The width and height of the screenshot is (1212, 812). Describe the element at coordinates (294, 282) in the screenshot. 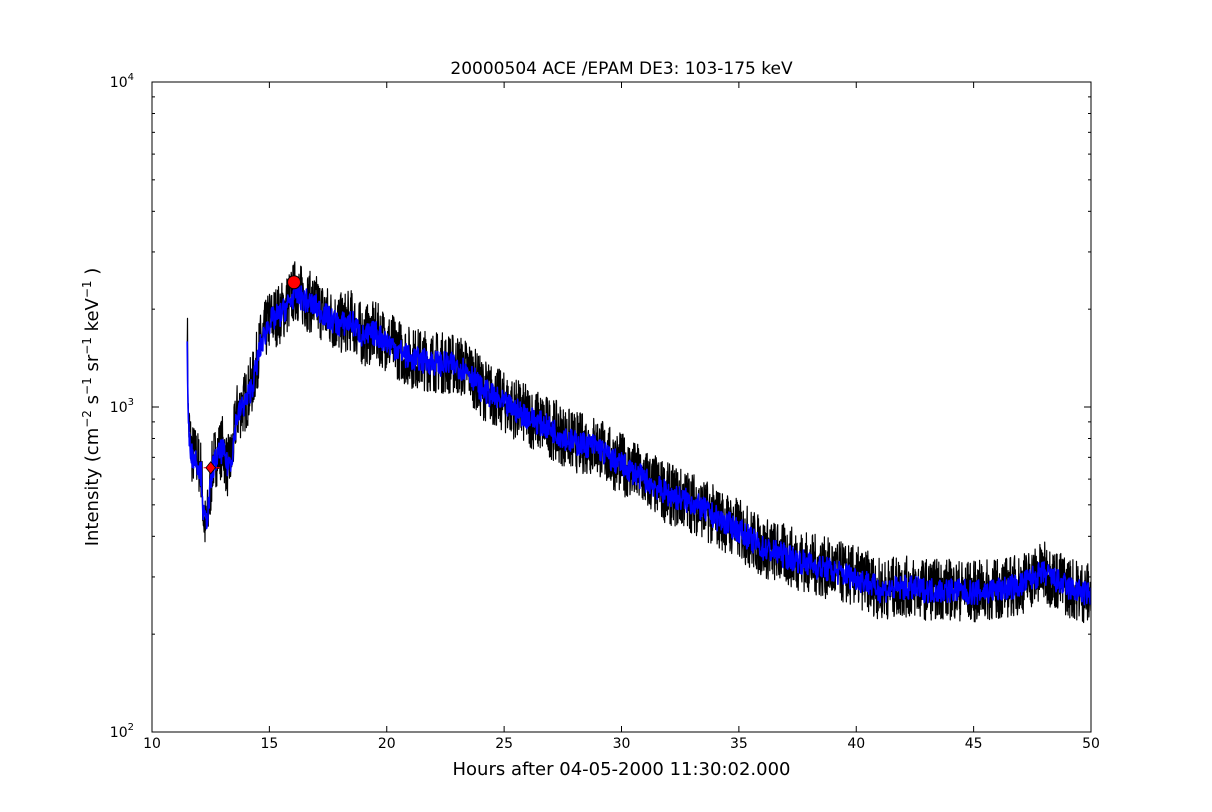

I see `circle-marker` at that location.